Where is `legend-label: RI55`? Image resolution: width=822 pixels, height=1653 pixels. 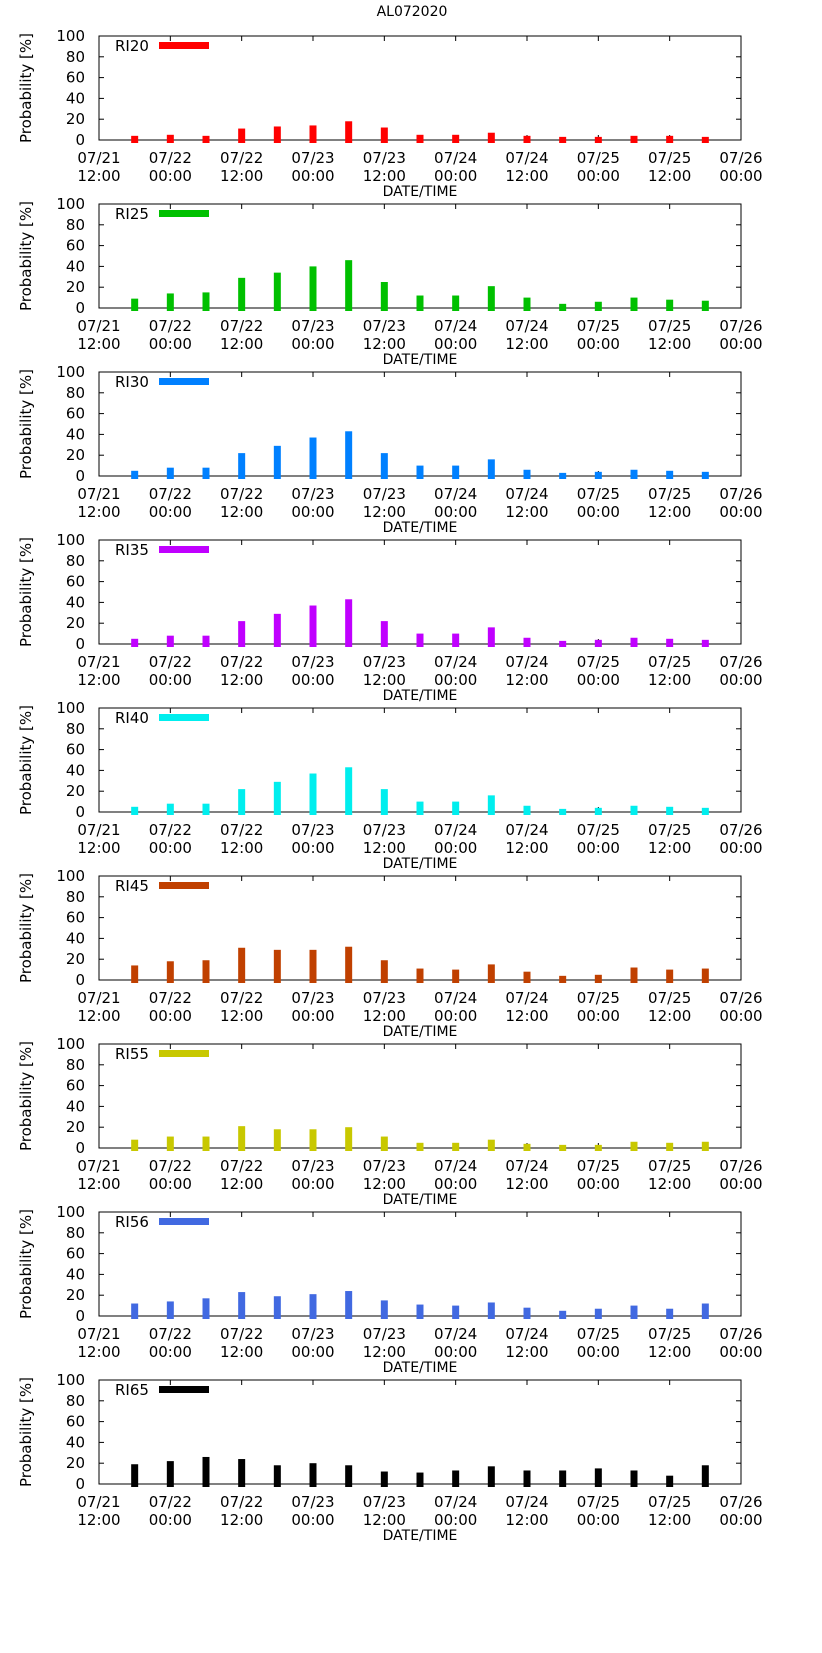 legend-label: RI55 is located at coordinates (132, 1054).